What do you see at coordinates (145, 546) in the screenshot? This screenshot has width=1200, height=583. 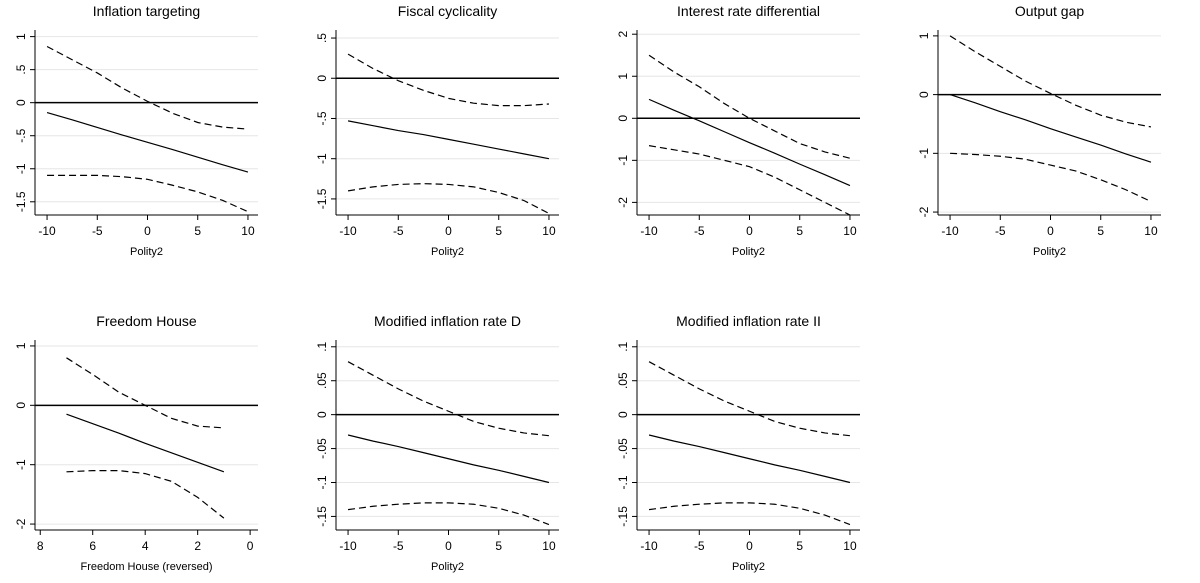 I see `x-tick-label: 4` at bounding box center [145, 546].